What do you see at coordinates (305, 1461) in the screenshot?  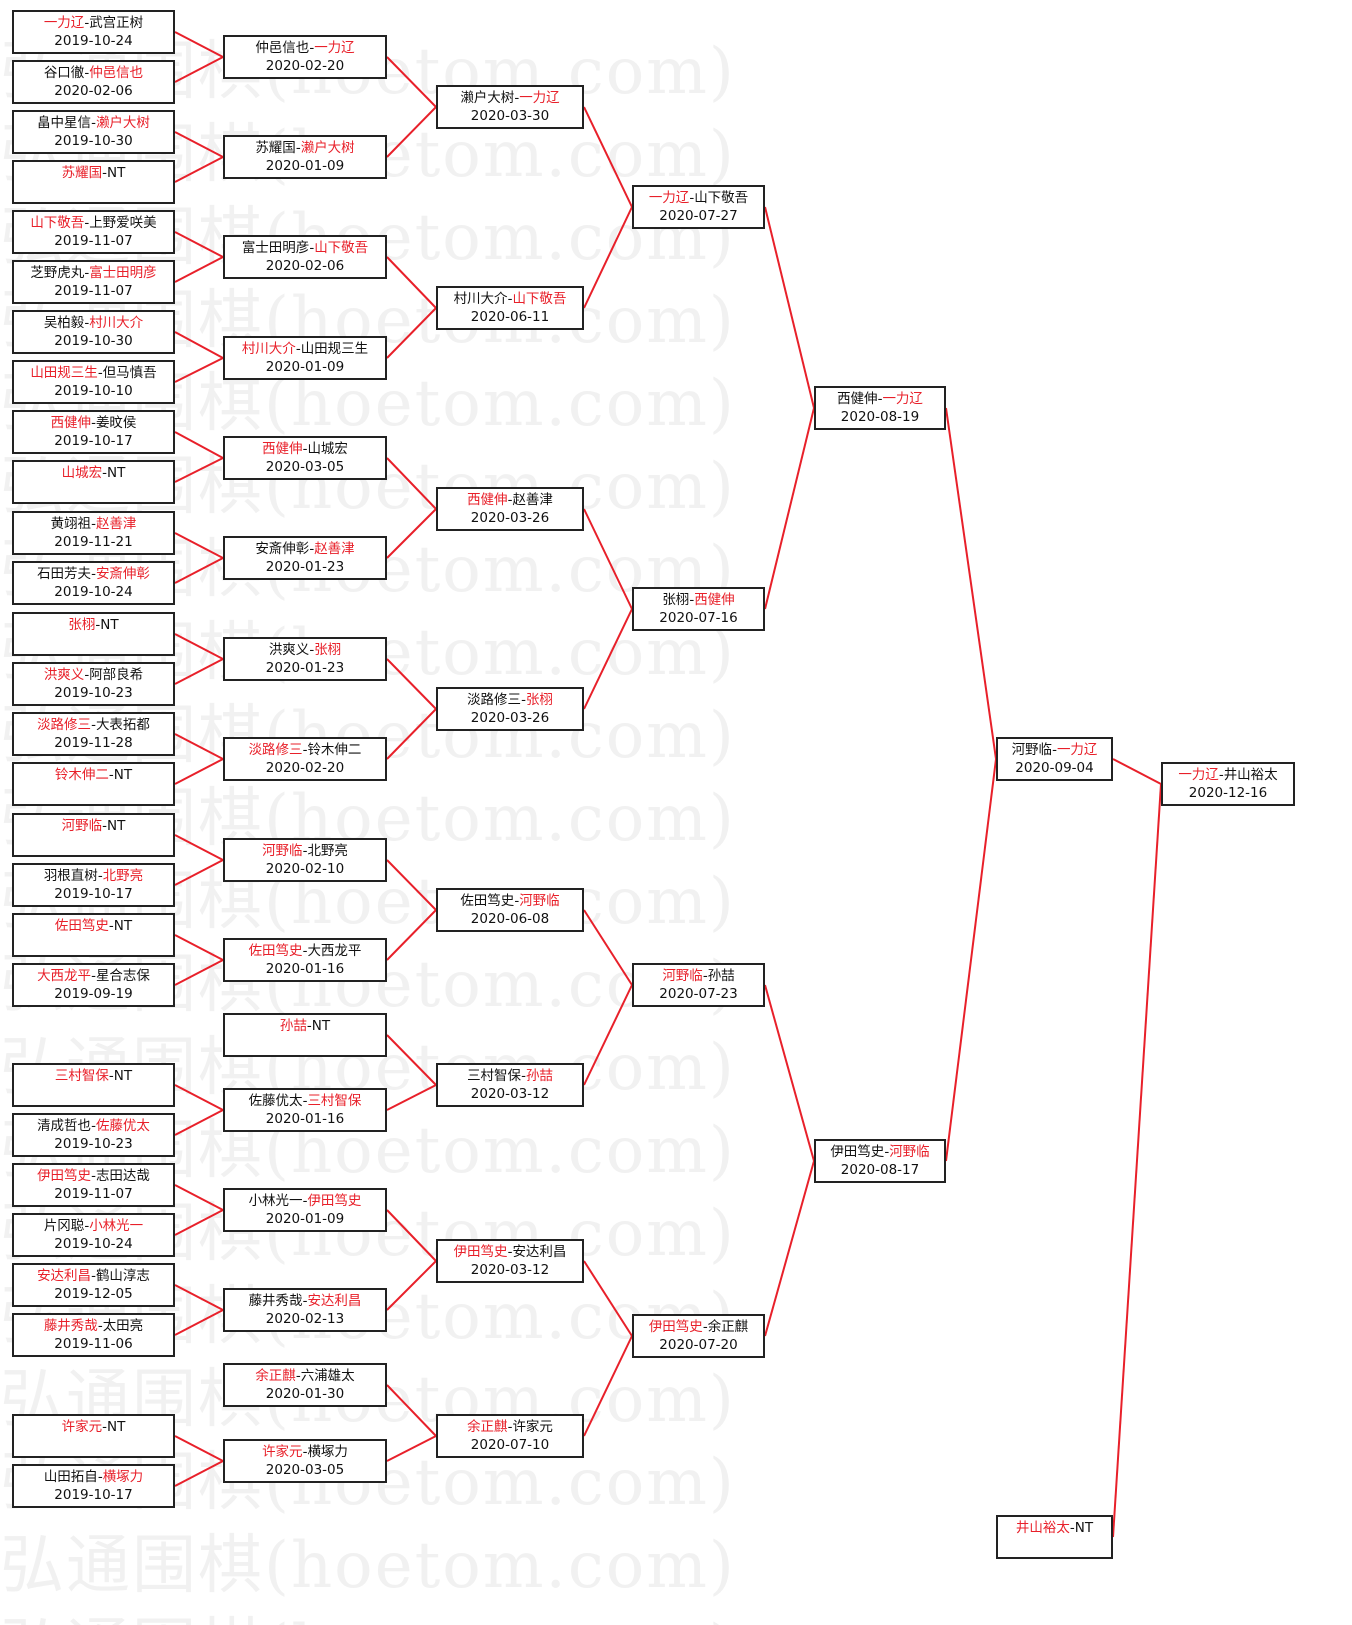 I see `match-box: 许家元-横塚力 2020-03-05` at bounding box center [305, 1461].